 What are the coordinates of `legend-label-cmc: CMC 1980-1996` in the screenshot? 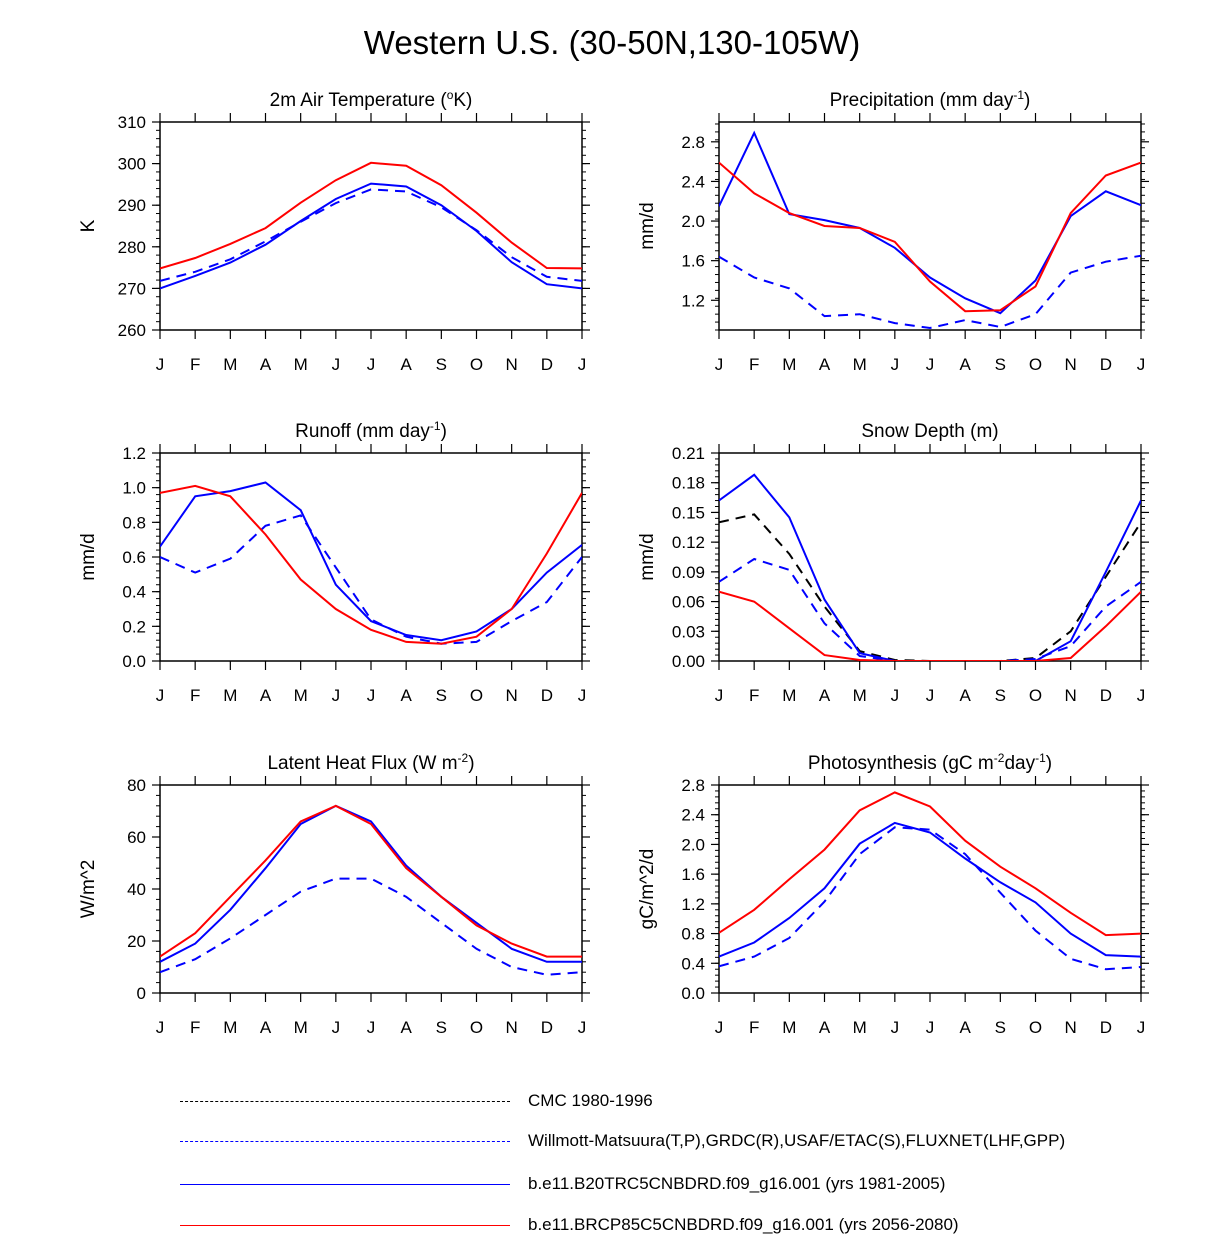 It's located at (590, 1100).